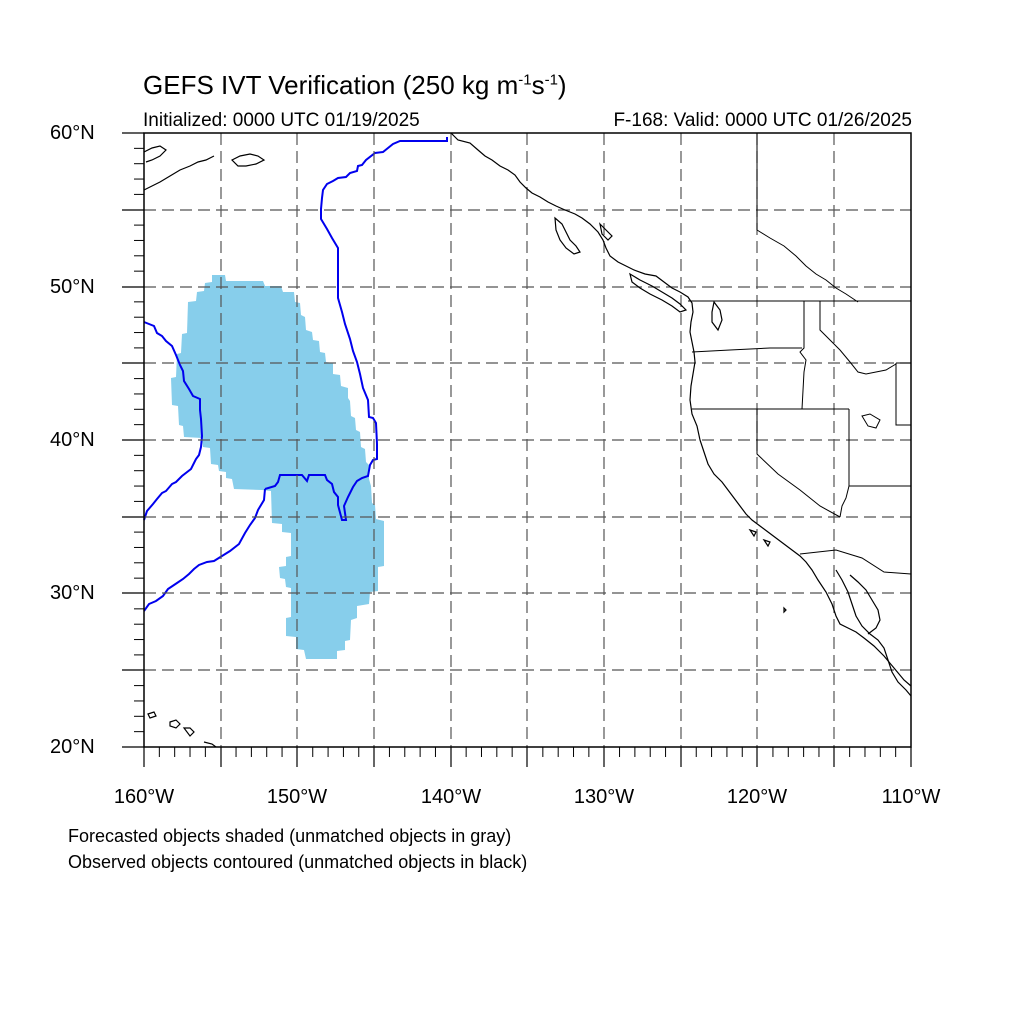 This screenshot has height=1024, width=1024. I want to click on forecast-ivt-object, so click(277, 467).